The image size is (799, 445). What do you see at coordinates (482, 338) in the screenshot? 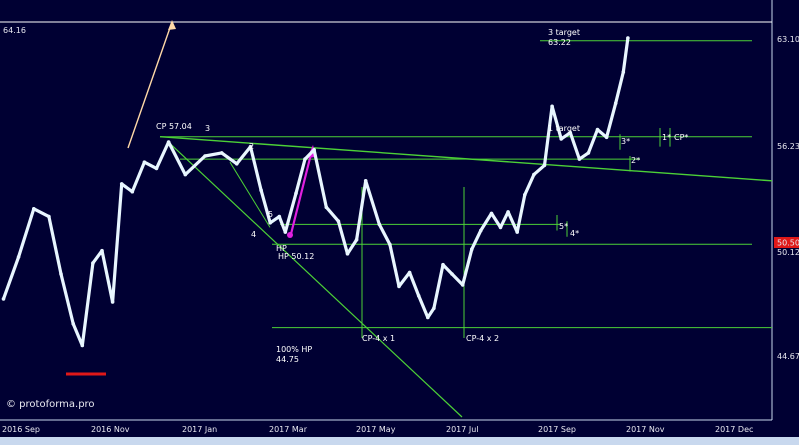
I see `time-projection-label-2: CP-4 x 2` at bounding box center [482, 338].